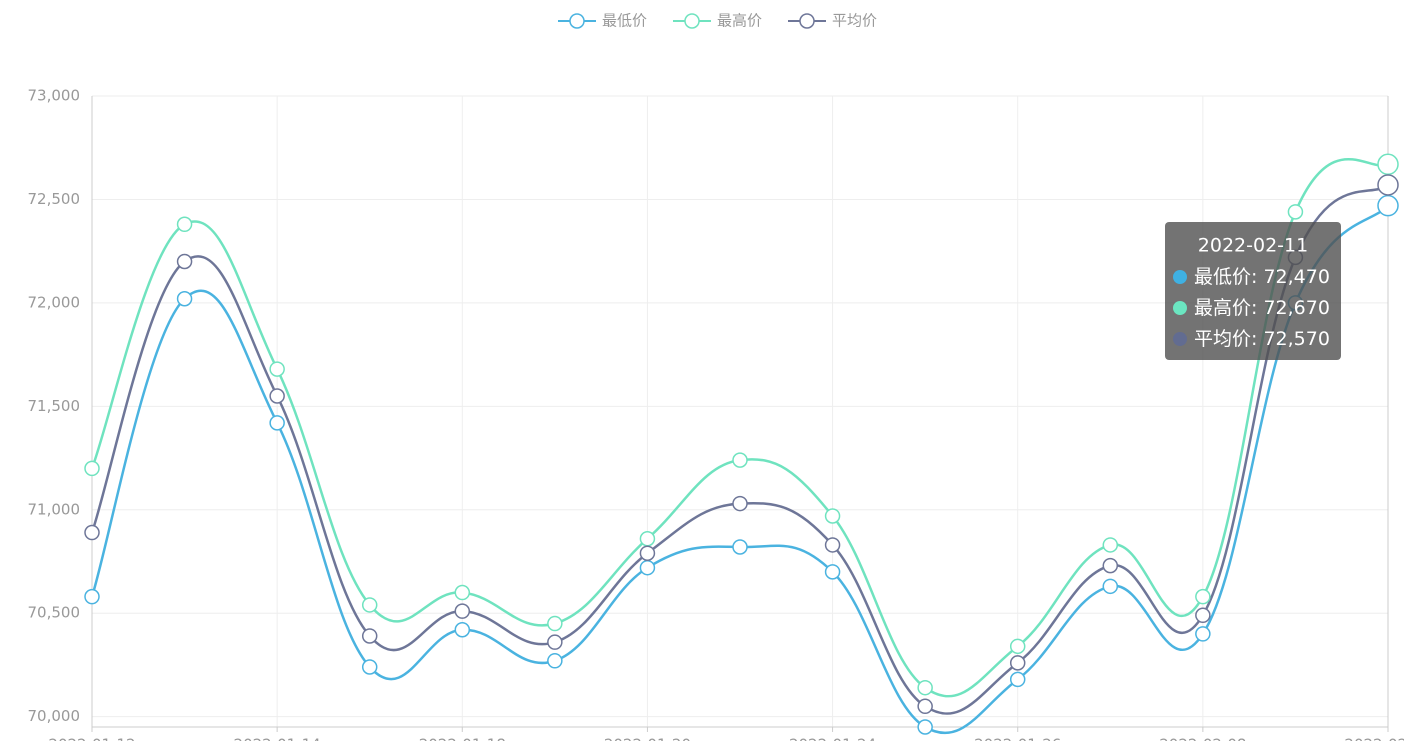 Image resolution: width=1404 pixels, height=741 pixels. What do you see at coordinates (462, 738) in the screenshot?
I see `x-tick-label: 2022-01-18` at bounding box center [462, 738].